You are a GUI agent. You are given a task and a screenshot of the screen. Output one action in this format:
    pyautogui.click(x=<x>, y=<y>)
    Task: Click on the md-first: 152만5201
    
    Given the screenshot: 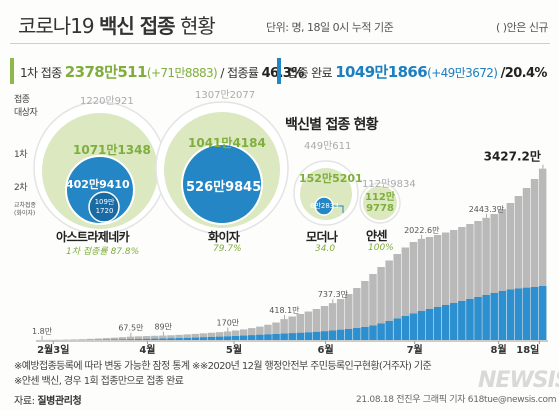 What is the action you would take?
    pyautogui.click(x=331, y=178)
    